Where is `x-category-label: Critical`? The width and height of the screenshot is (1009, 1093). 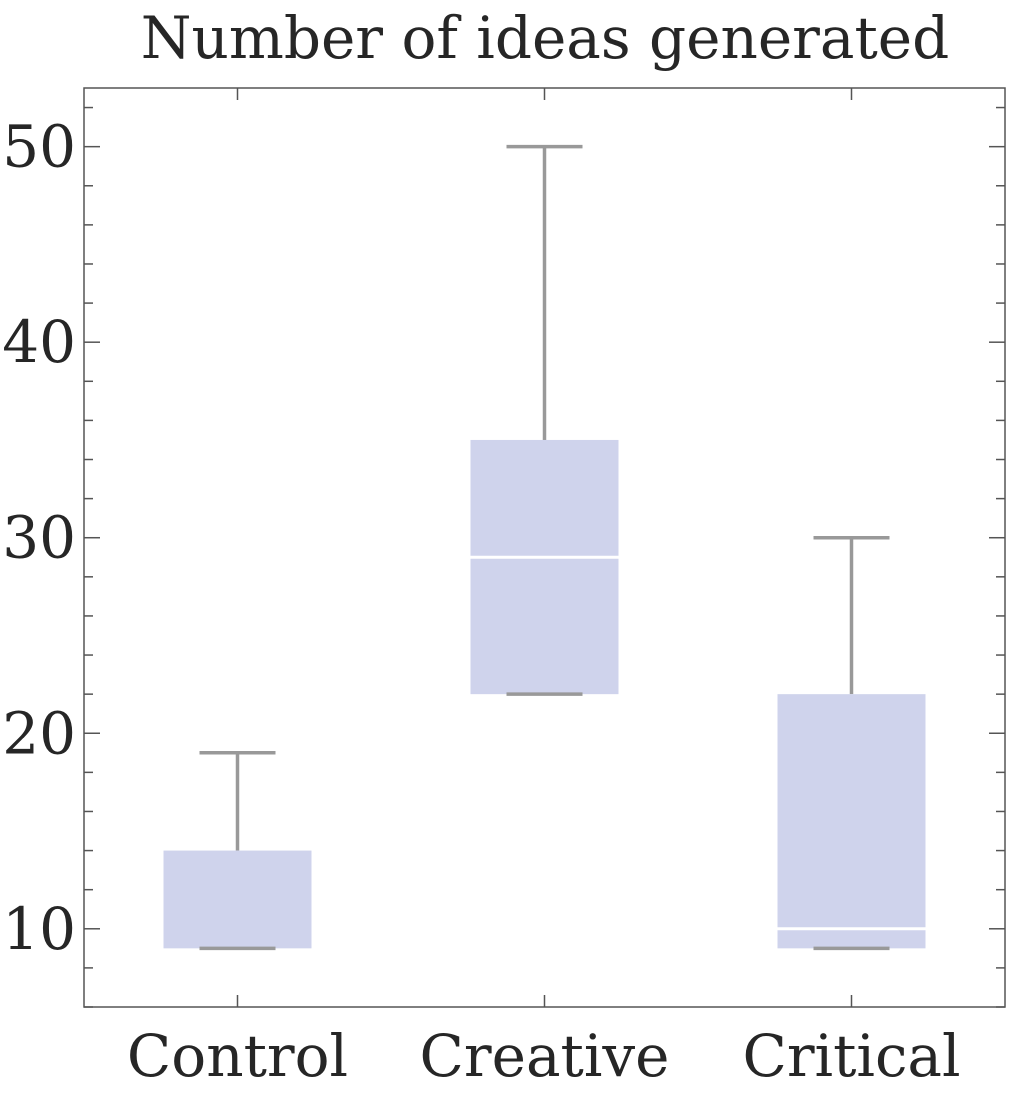 x-category-label: Critical is located at coordinates (851, 1056).